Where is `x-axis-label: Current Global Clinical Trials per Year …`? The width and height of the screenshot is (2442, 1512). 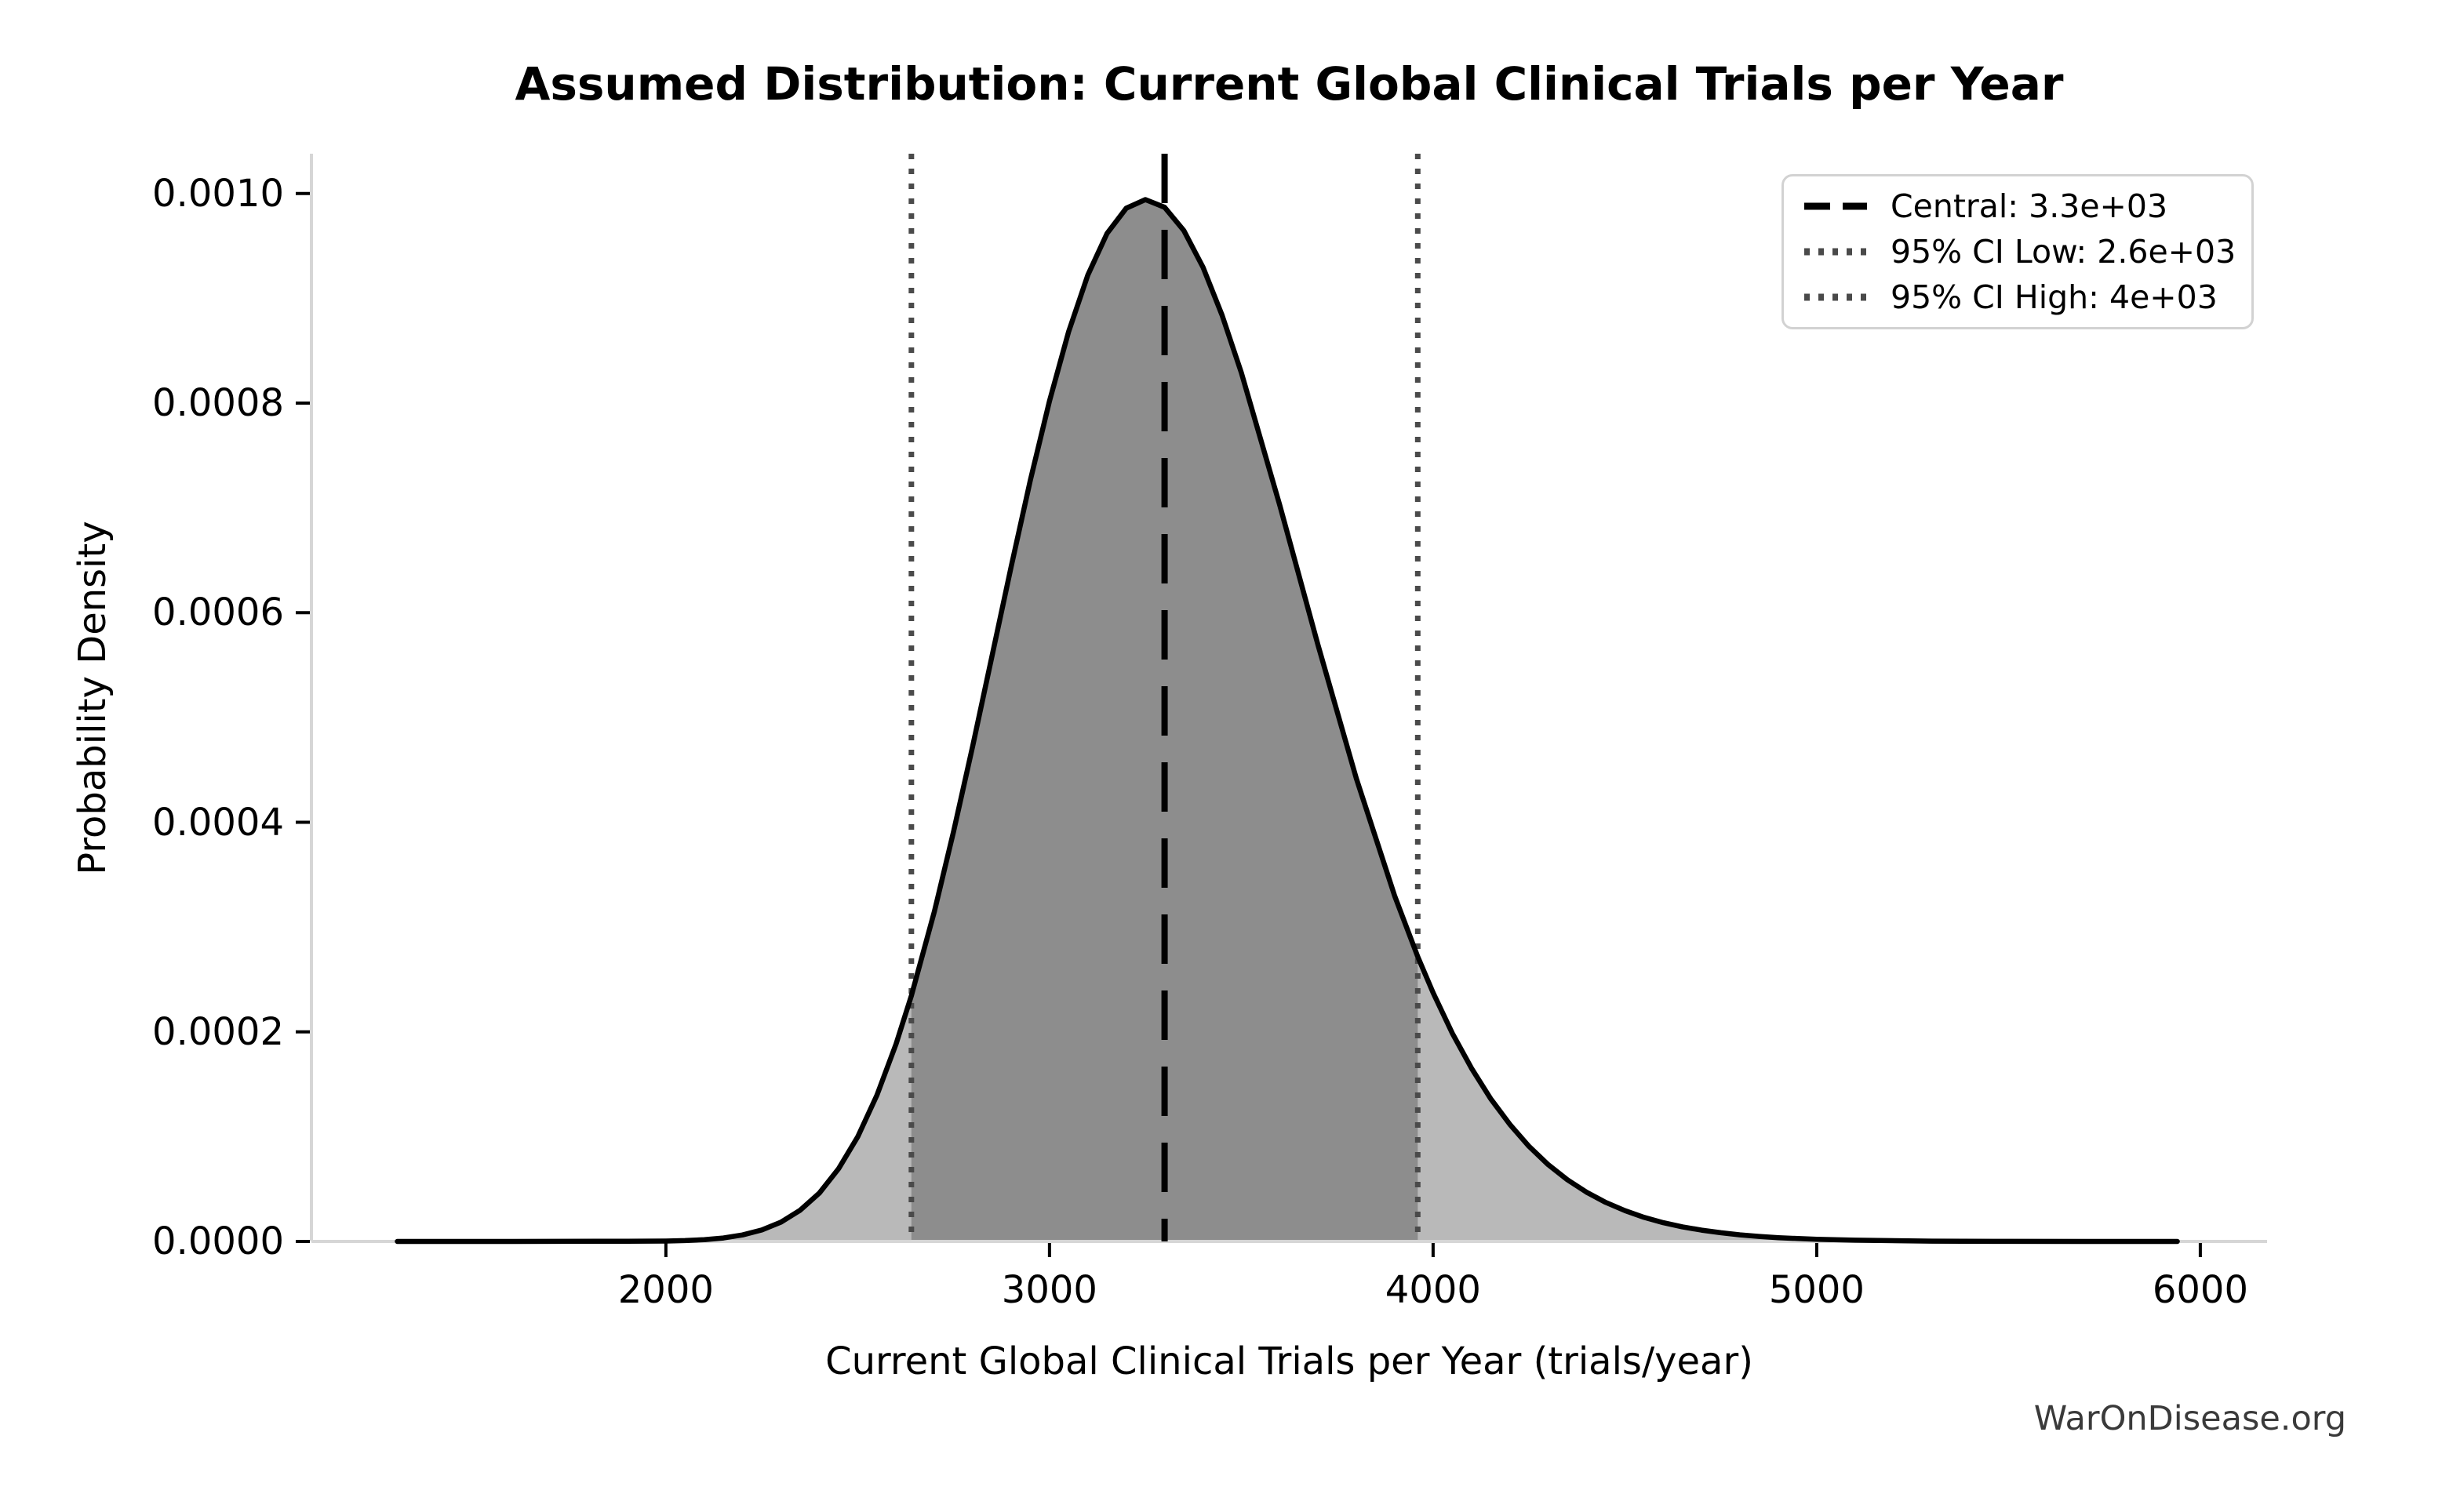
x-axis-label: Current Global Clinical Trials per Year … is located at coordinates (1289, 1361).